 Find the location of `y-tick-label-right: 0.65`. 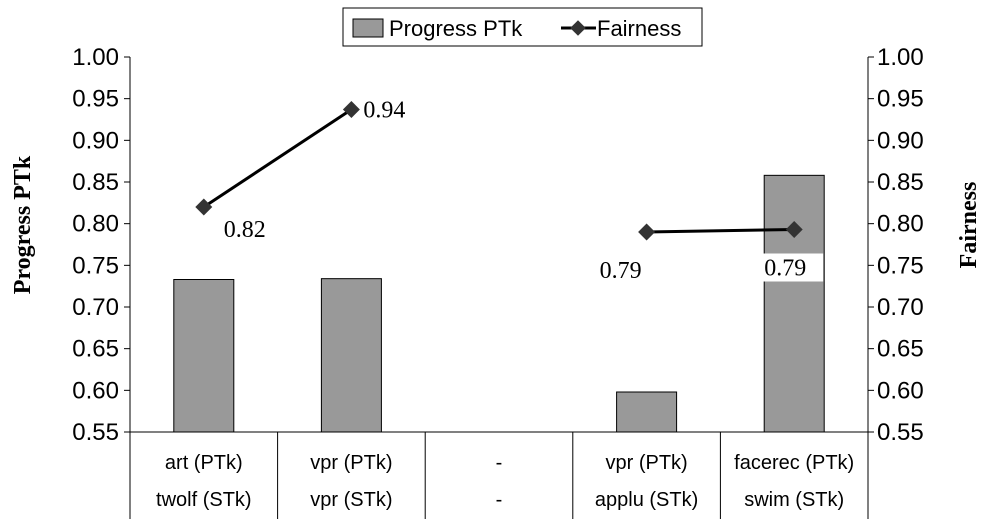

y-tick-label-right: 0.65 is located at coordinates (900, 349).